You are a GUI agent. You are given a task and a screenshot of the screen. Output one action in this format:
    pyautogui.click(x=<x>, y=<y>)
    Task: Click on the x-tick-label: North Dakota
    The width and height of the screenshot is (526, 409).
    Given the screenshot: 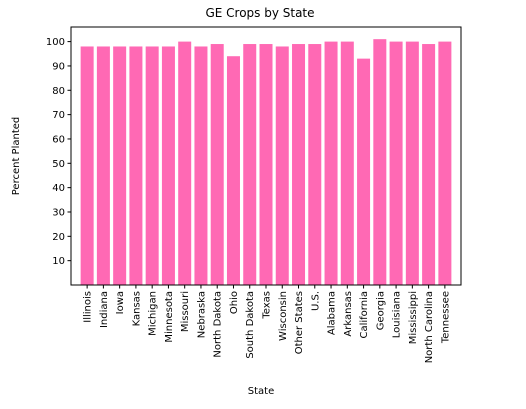 What is the action you would take?
    pyautogui.click(x=218, y=324)
    